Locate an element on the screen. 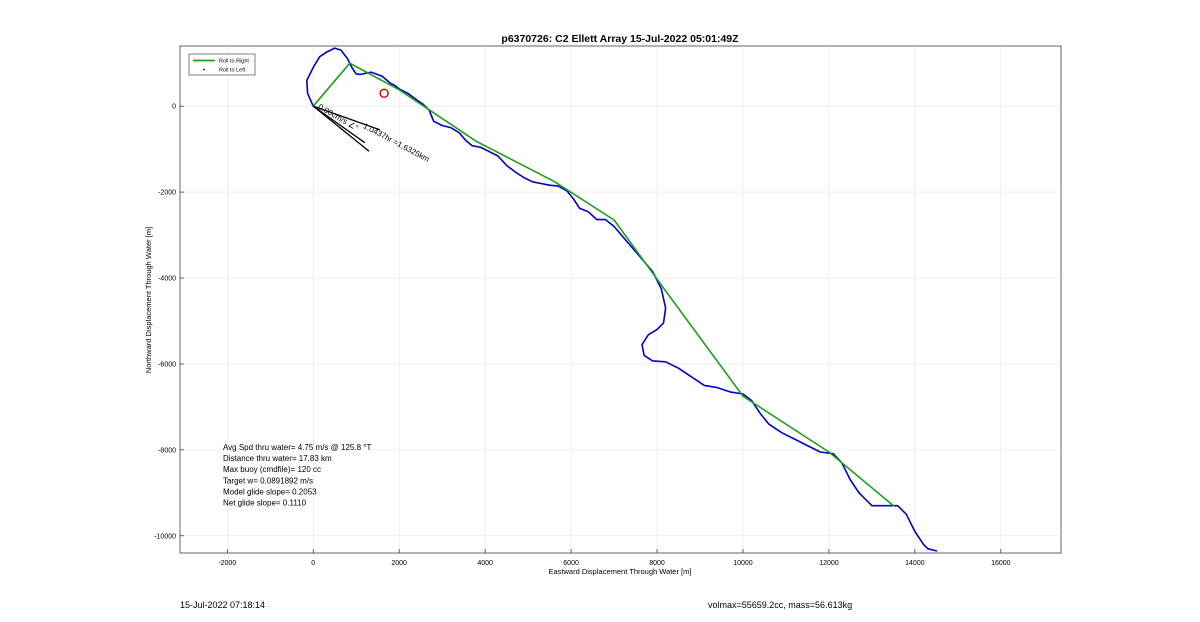 This screenshot has width=1200, height=622. x-tick-label: 12000 is located at coordinates (829, 563).